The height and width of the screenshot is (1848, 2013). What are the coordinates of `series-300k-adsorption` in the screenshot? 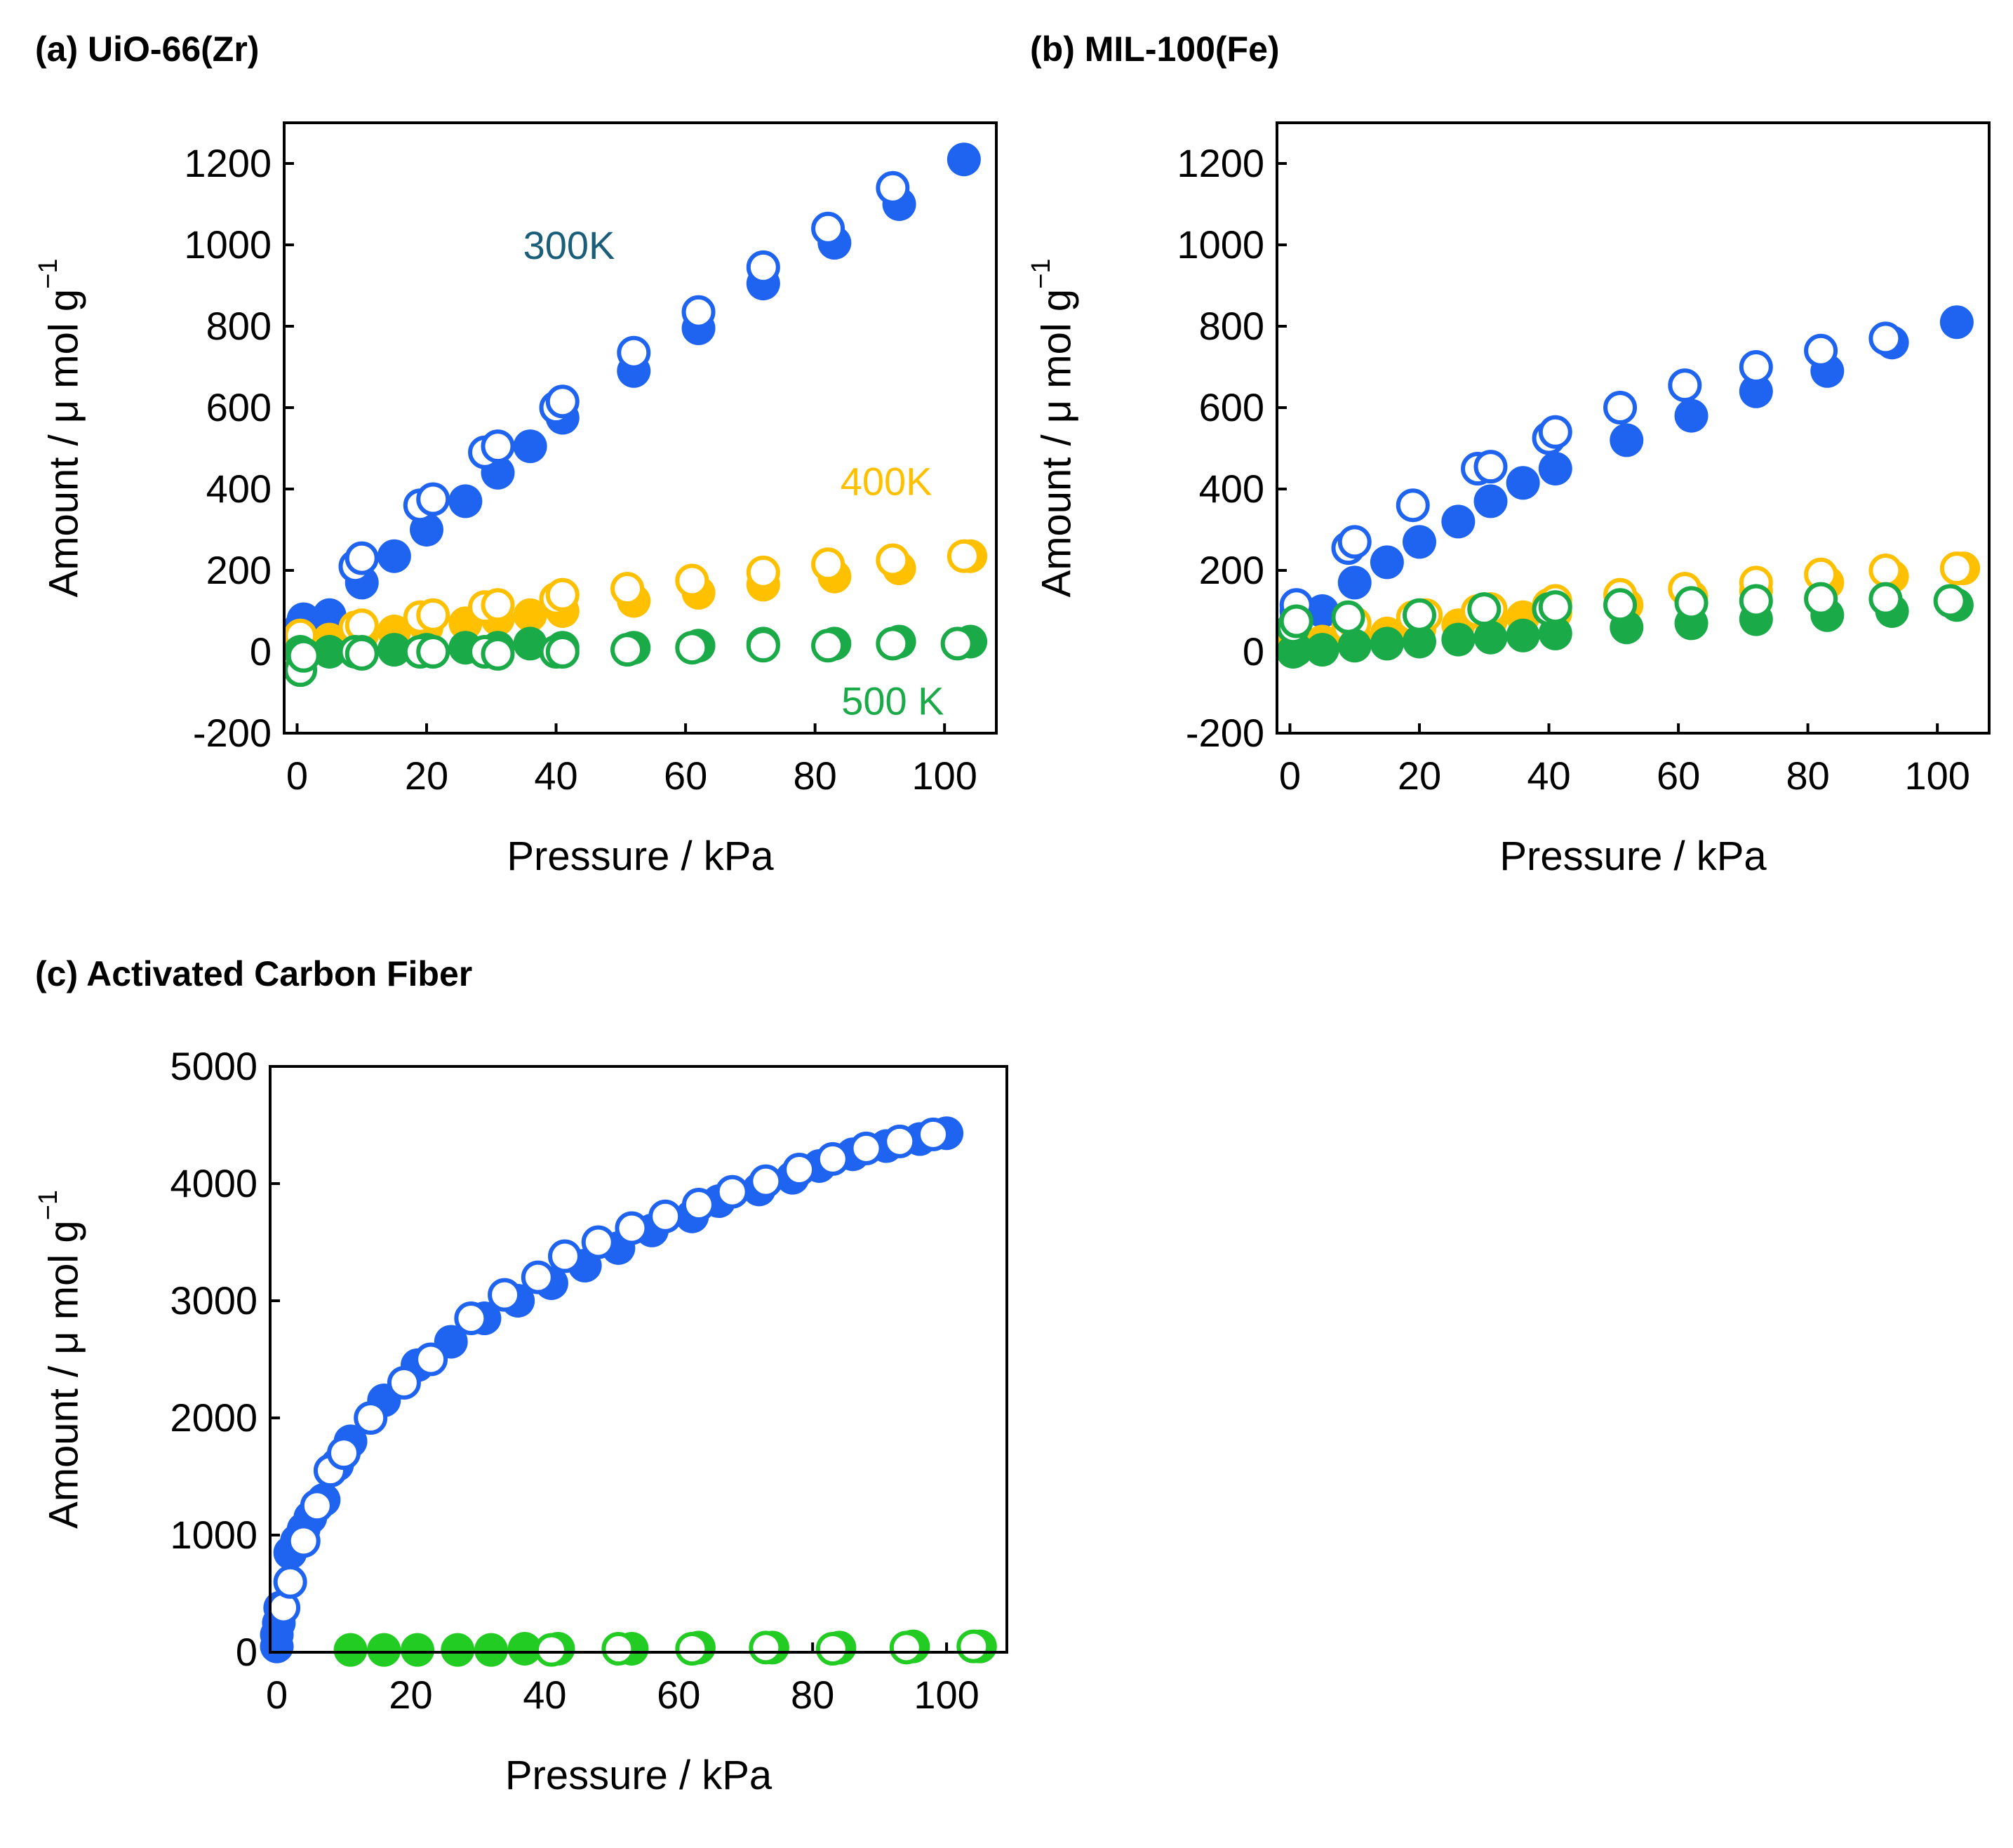 It's located at (1625, 475).